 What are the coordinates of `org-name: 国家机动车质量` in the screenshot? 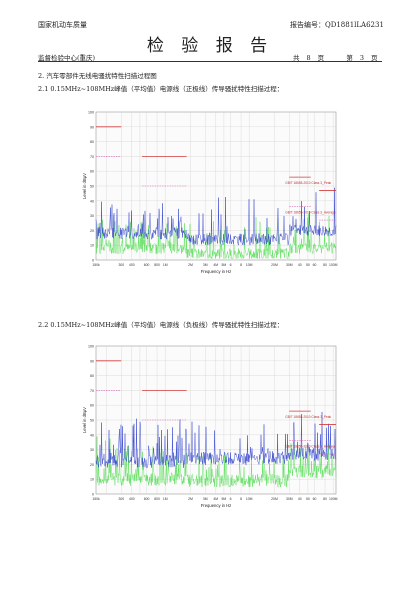 It's located at (62, 25).